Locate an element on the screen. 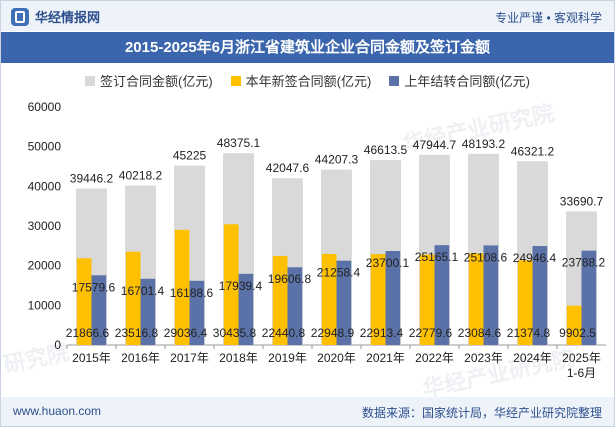  x-tick-label: 2021年 is located at coordinates (385, 358).